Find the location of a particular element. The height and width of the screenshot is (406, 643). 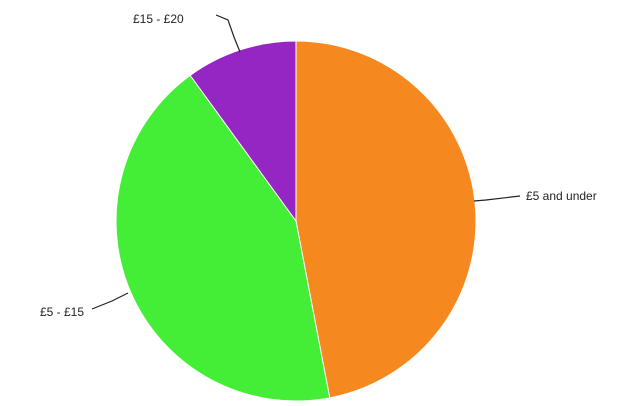

slice-label-gbp5-and-under: £5 and under is located at coordinates (561, 196).